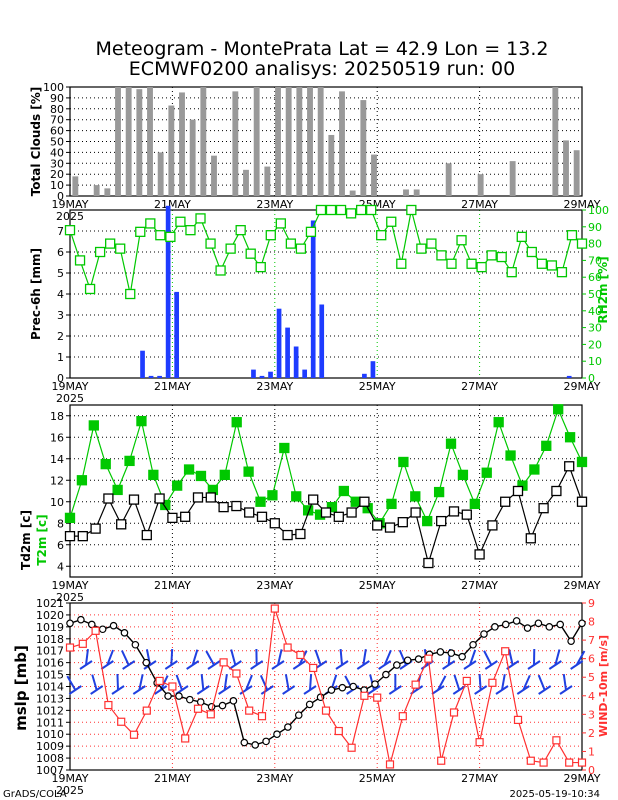  Describe the element at coordinates (60, 294) in the screenshot. I see `y-tick-label: 4` at that location.